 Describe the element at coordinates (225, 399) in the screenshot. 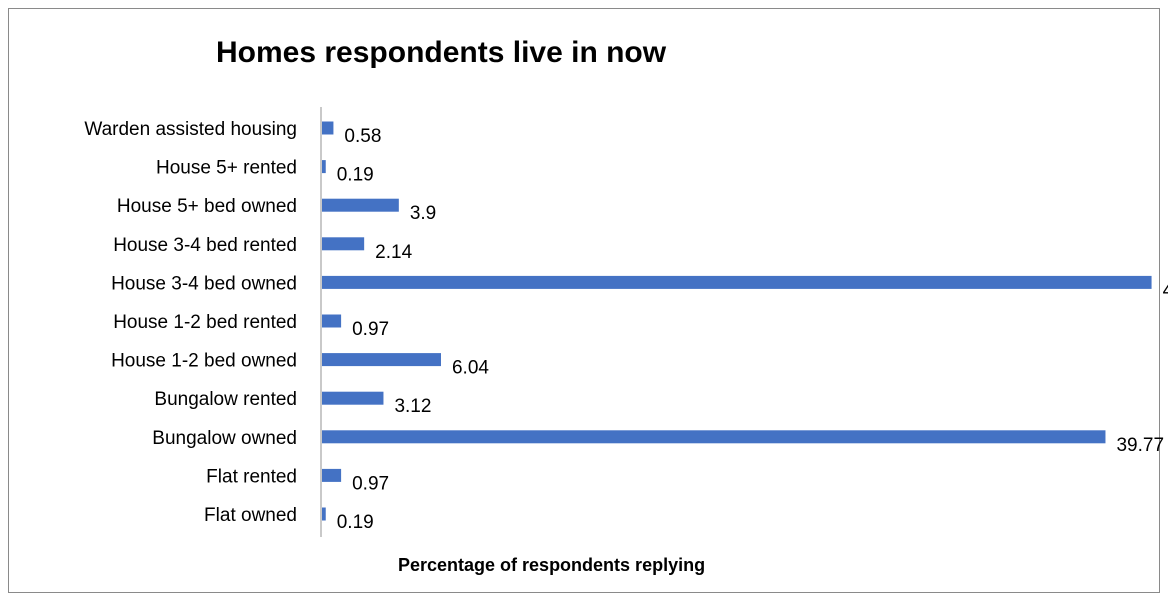

I see `category-label: Bungalow rented` at that location.